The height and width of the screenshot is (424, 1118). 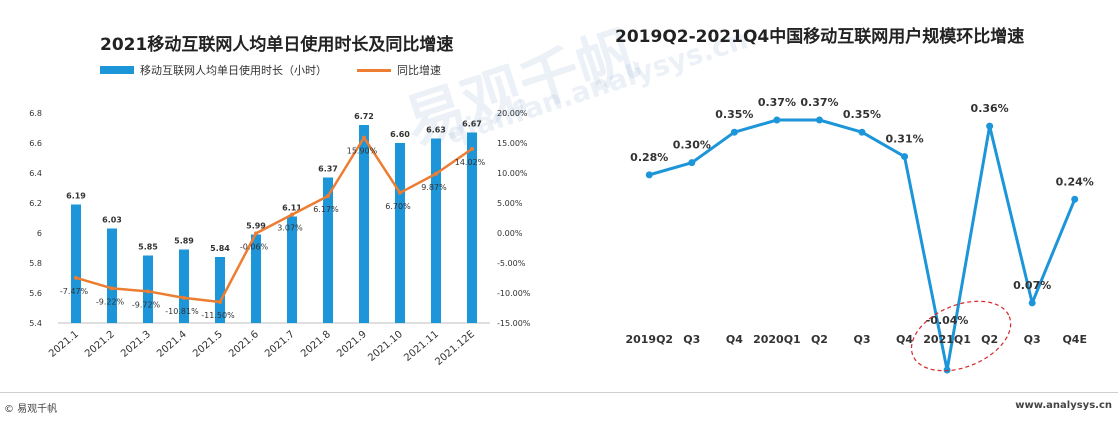 I want to click on legend-item-bar: 移动互联网人均单日使用时长（小时）, so click(x=213, y=70).